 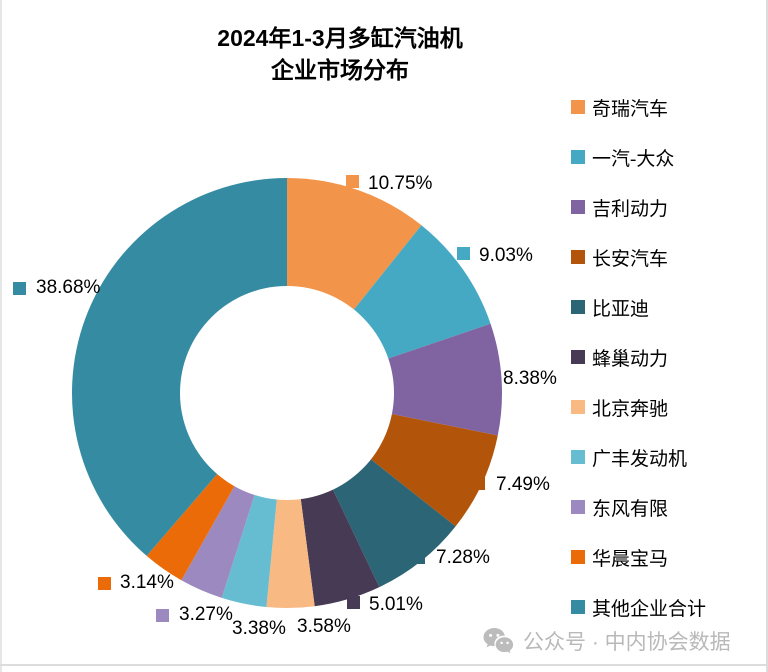 What do you see at coordinates (633, 159) in the screenshot?
I see `legend-label-一汽-大众: 一汽-大众` at bounding box center [633, 159].